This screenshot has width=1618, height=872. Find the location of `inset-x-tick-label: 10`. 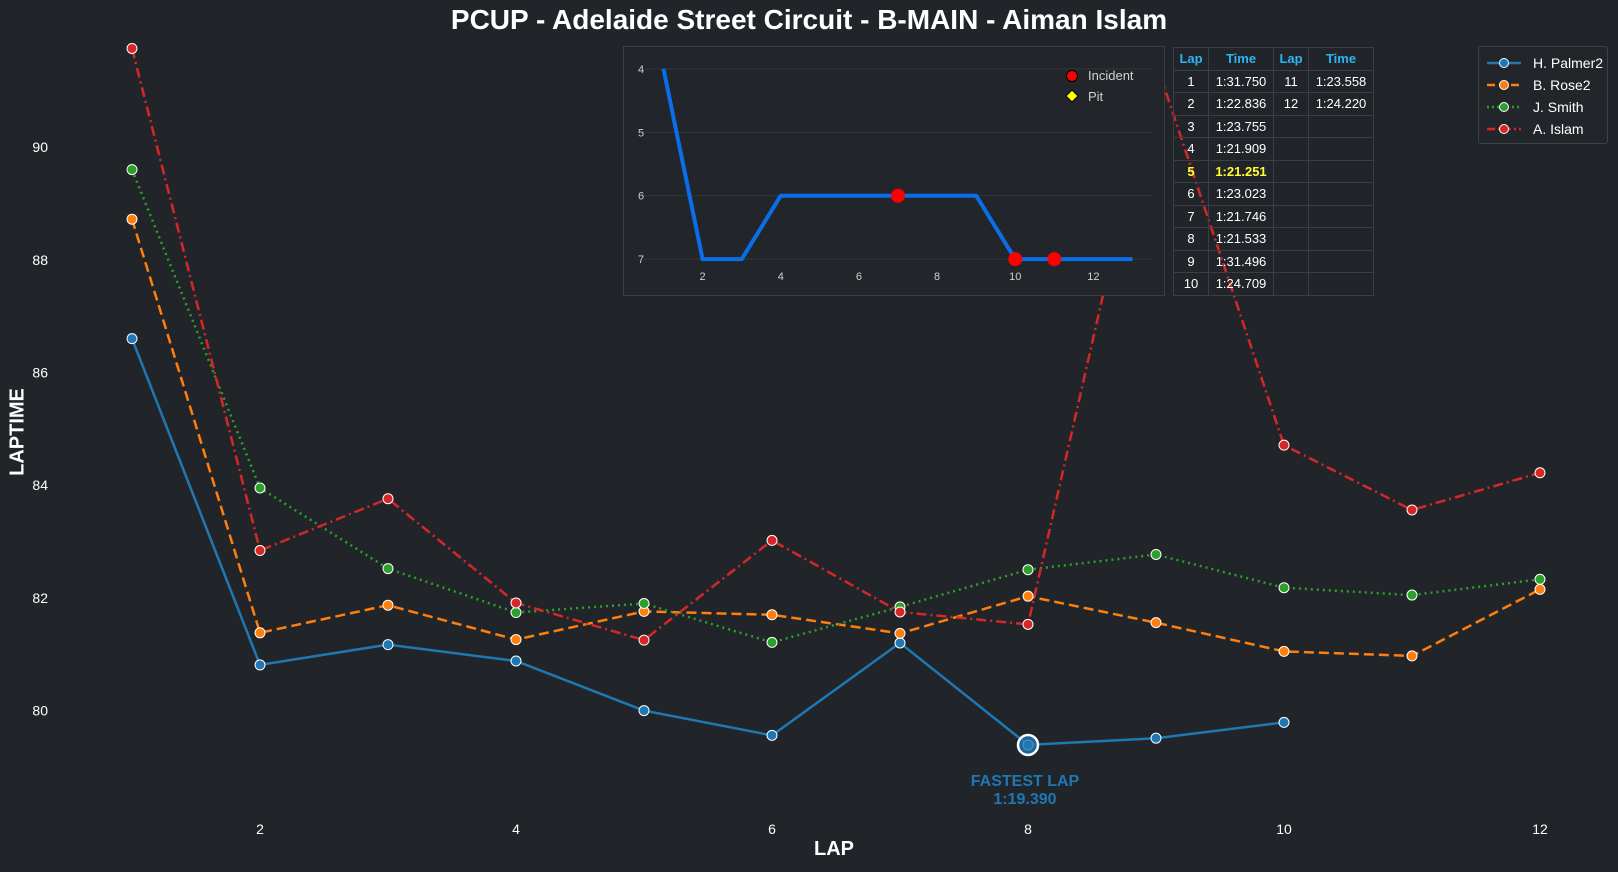

inset-x-tick-label: 10 is located at coordinates (1015, 277).